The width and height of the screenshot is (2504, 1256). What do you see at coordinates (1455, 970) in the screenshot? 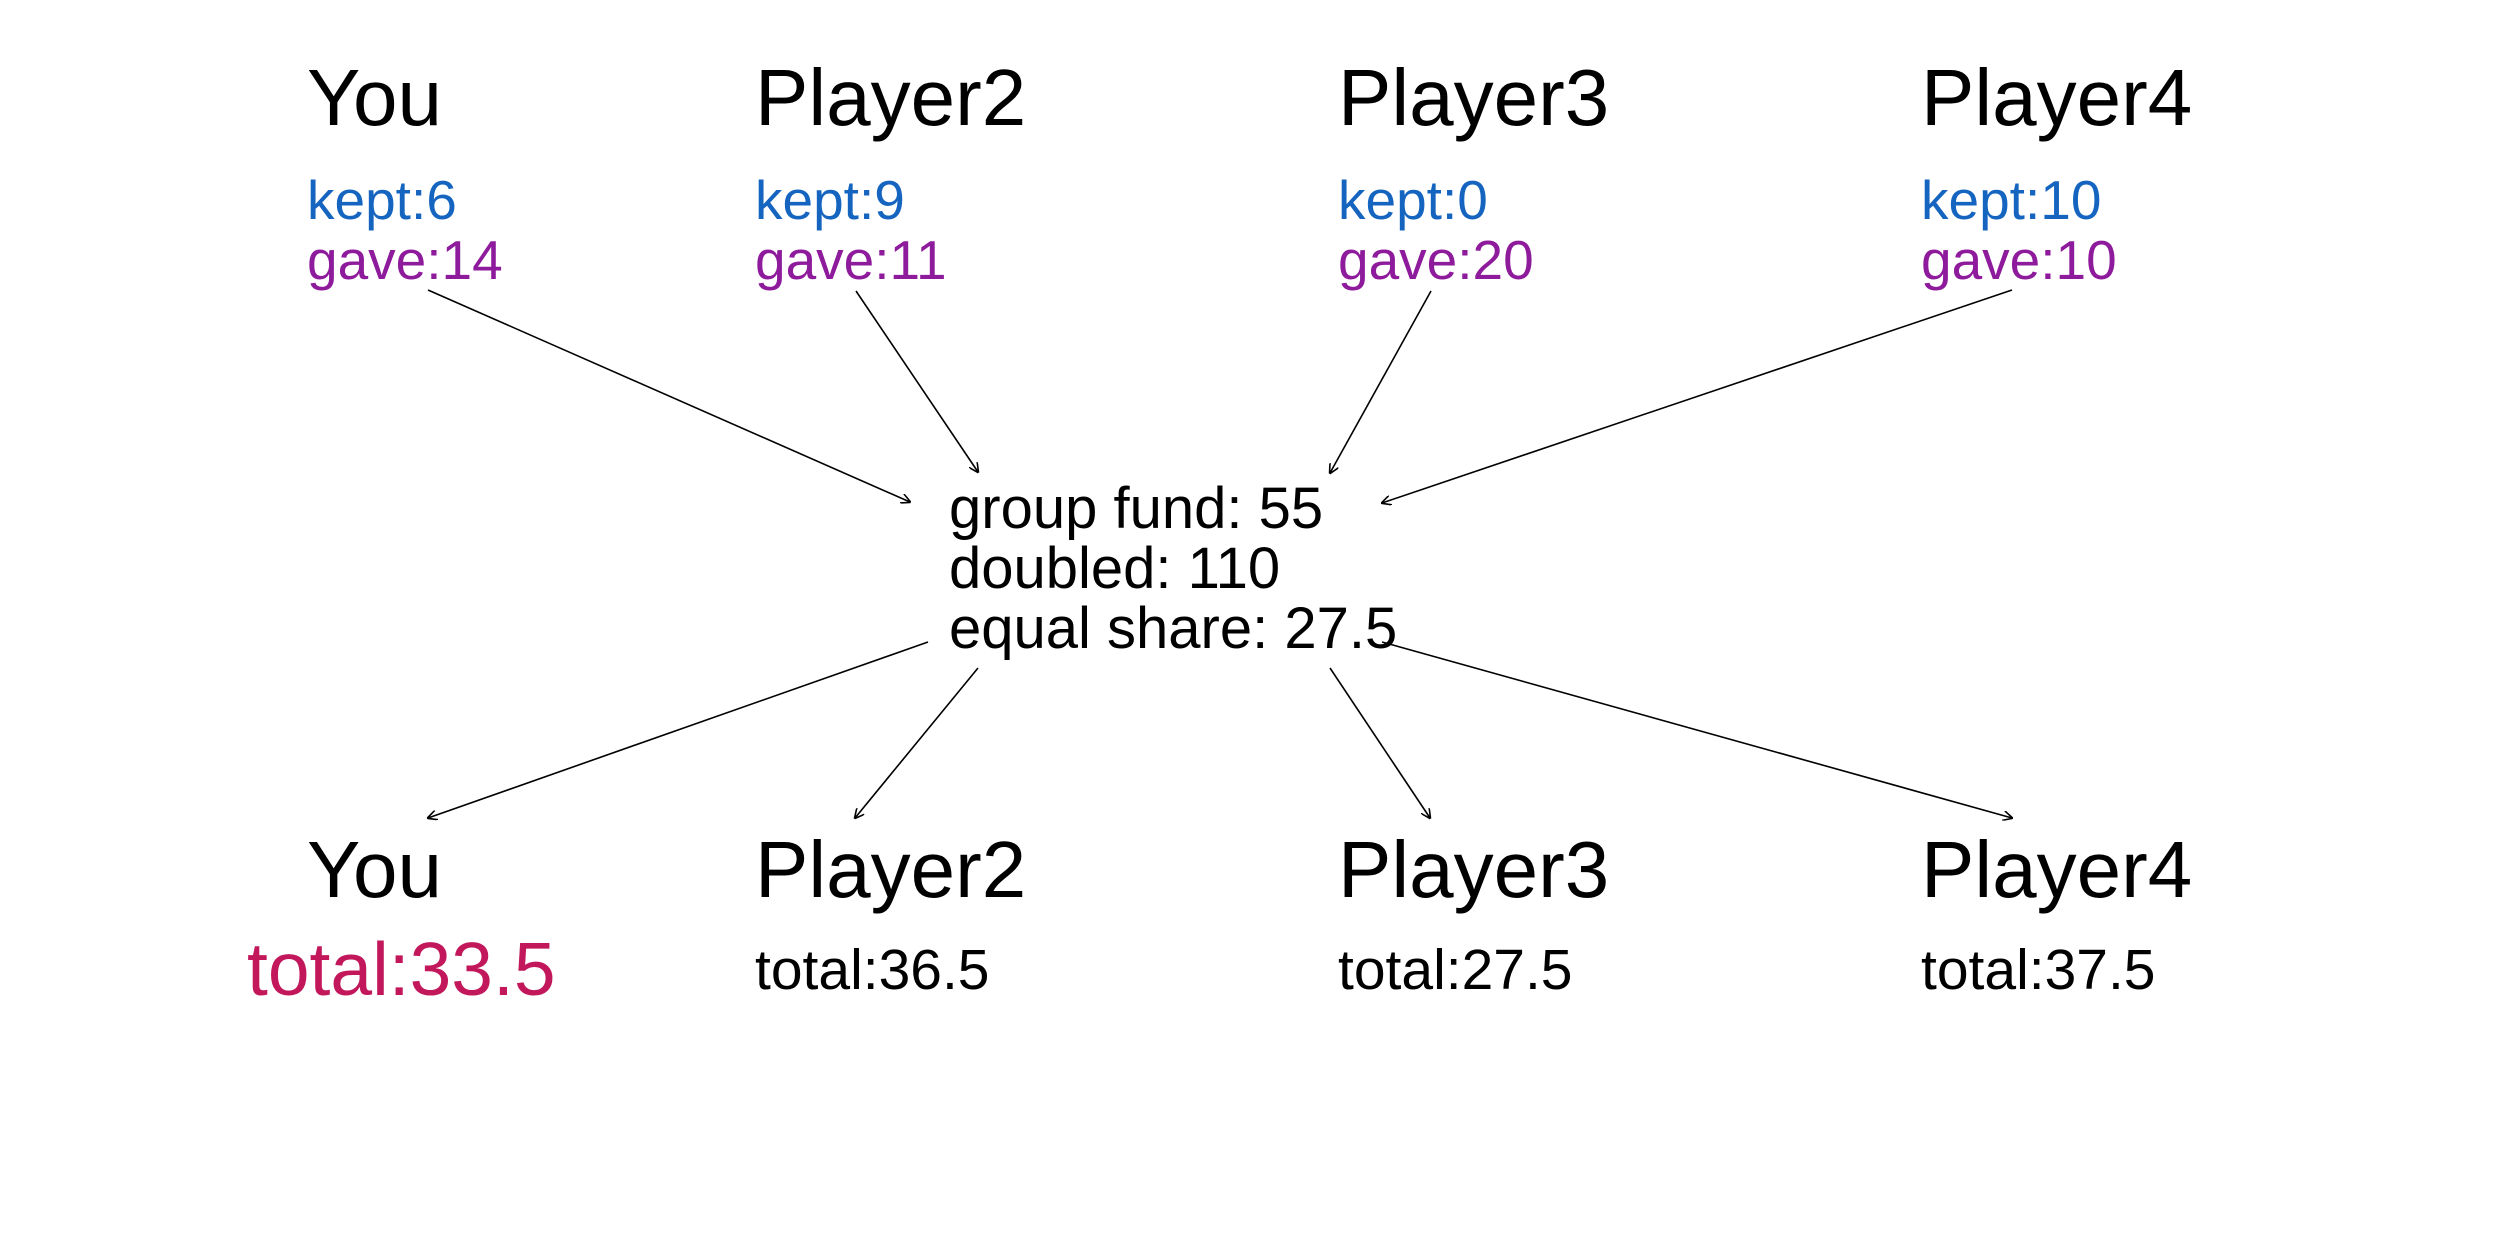
I see `total-value-player3: total:27.5` at bounding box center [1455, 970].